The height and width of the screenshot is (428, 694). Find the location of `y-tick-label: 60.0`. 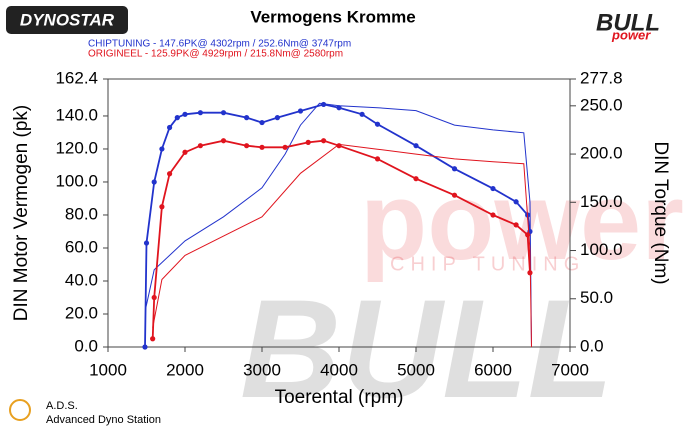

y-tick-label: 60.0 is located at coordinates (81, 246).